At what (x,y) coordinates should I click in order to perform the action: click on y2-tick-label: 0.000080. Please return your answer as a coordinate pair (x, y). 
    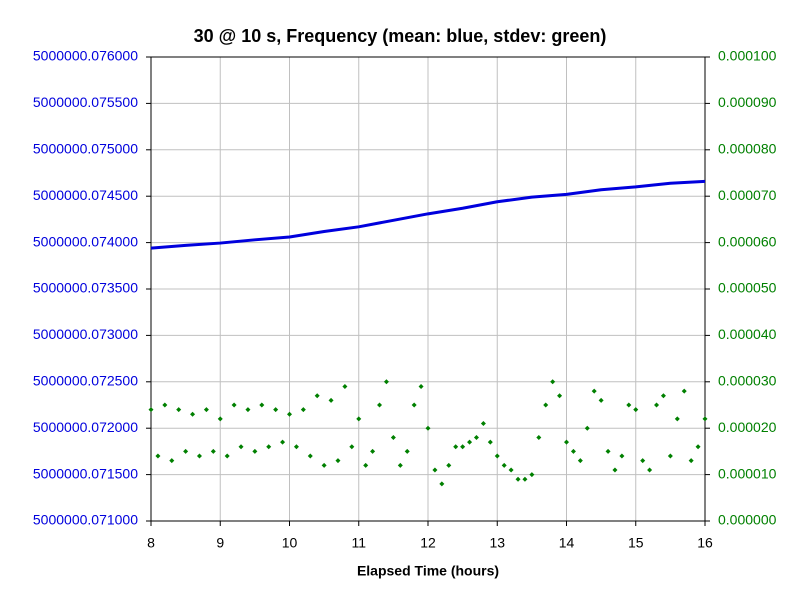
    Looking at the image, I should click on (747, 149).